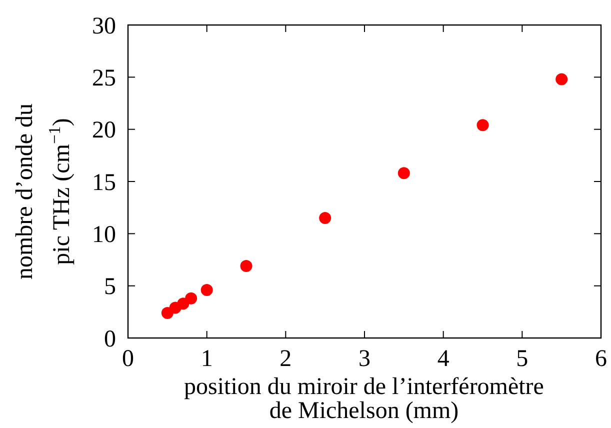 The width and height of the screenshot is (611, 428). What do you see at coordinates (128, 359) in the screenshot?
I see `x-tick-label: 0` at bounding box center [128, 359].